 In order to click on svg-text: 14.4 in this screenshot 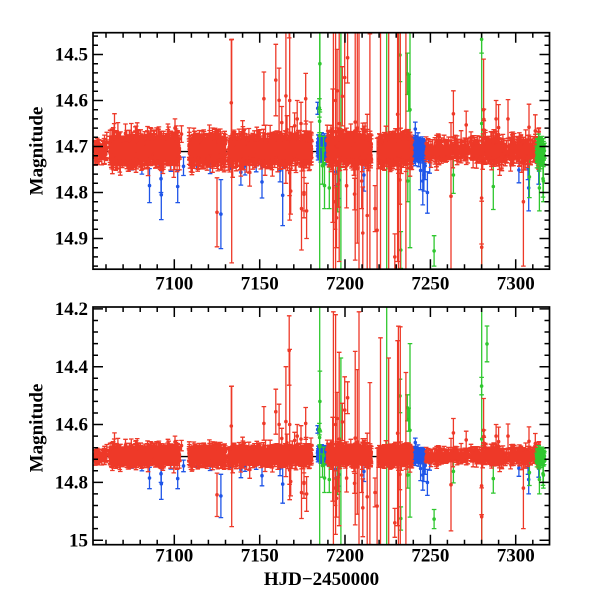, I will do `click(72, 367)`.